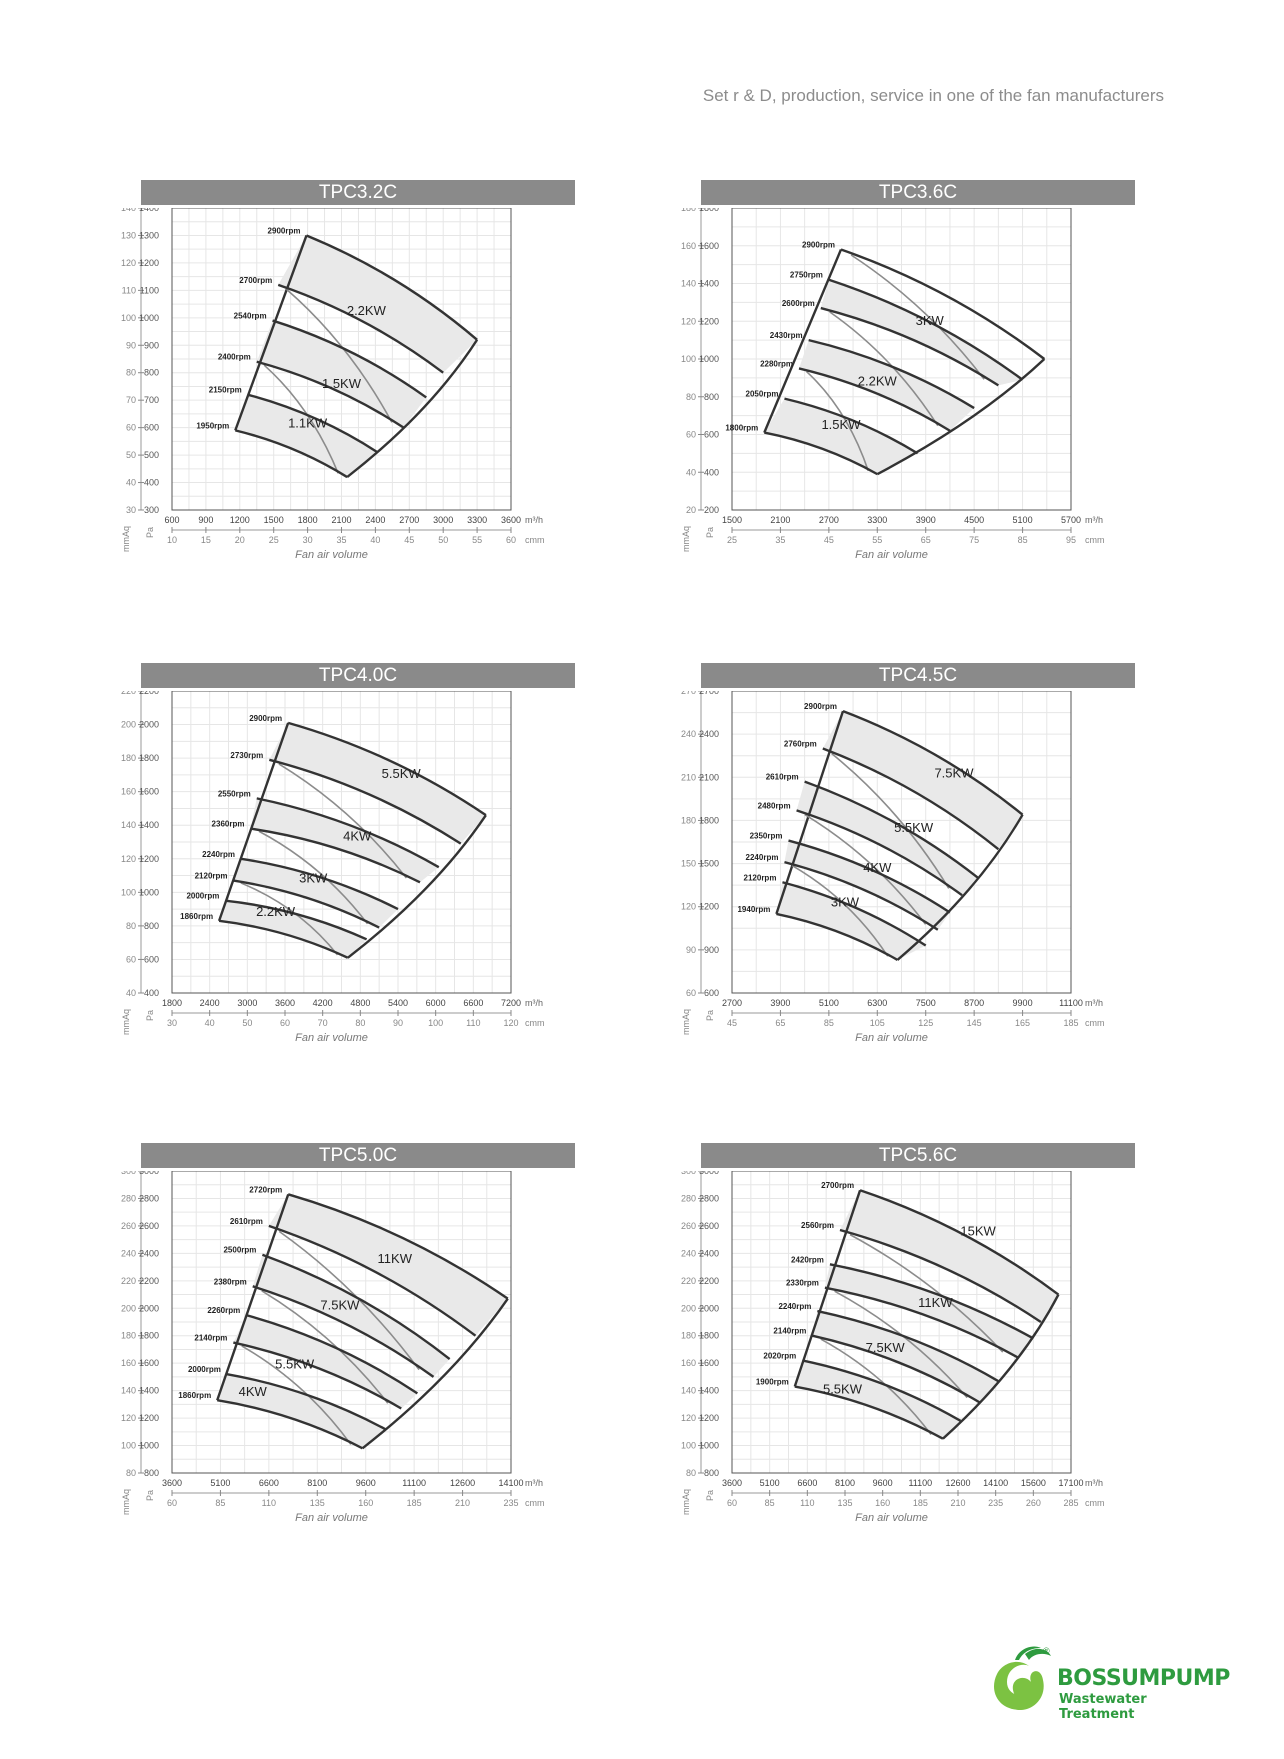 The image size is (1284, 1759). What do you see at coordinates (1033, 1503) in the screenshot?
I see `x-tick-label-cmm: 260` at bounding box center [1033, 1503].